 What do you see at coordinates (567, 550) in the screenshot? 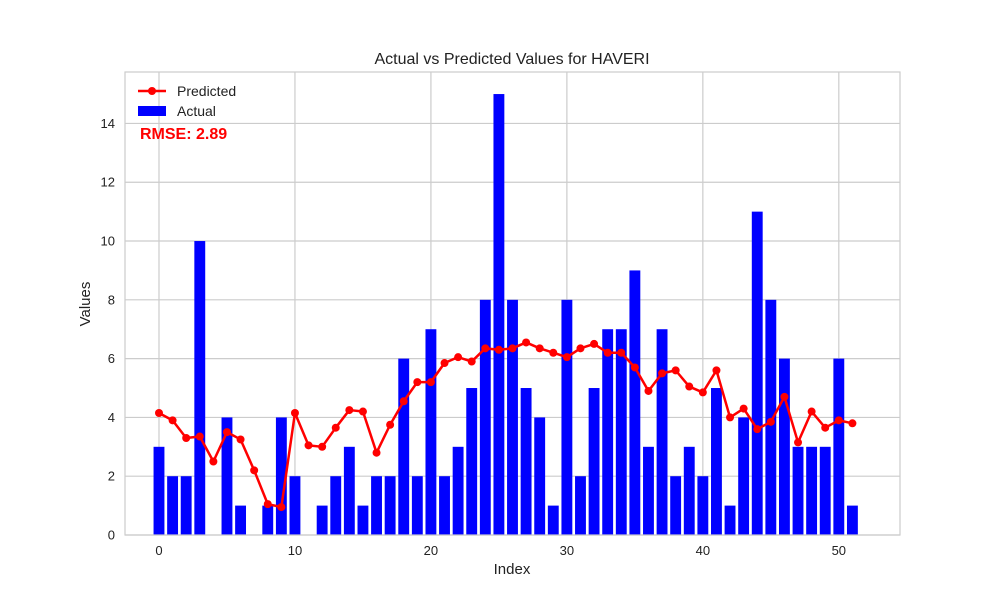
I see `x-tick-label: 30` at bounding box center [567, 550].